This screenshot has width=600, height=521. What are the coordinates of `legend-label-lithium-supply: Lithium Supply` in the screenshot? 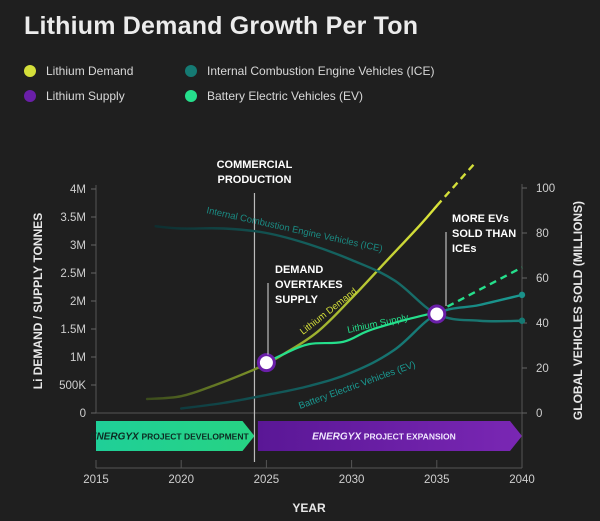 It's located at (85, 96).